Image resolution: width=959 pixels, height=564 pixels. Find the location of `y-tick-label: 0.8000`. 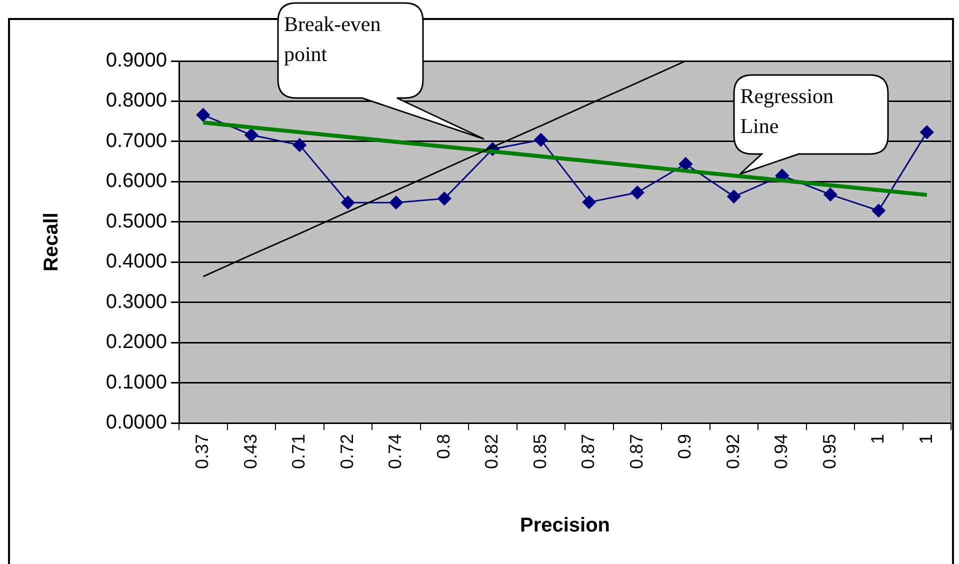

y-tick-label: 0.8000 is located at coordinates (136, 101).